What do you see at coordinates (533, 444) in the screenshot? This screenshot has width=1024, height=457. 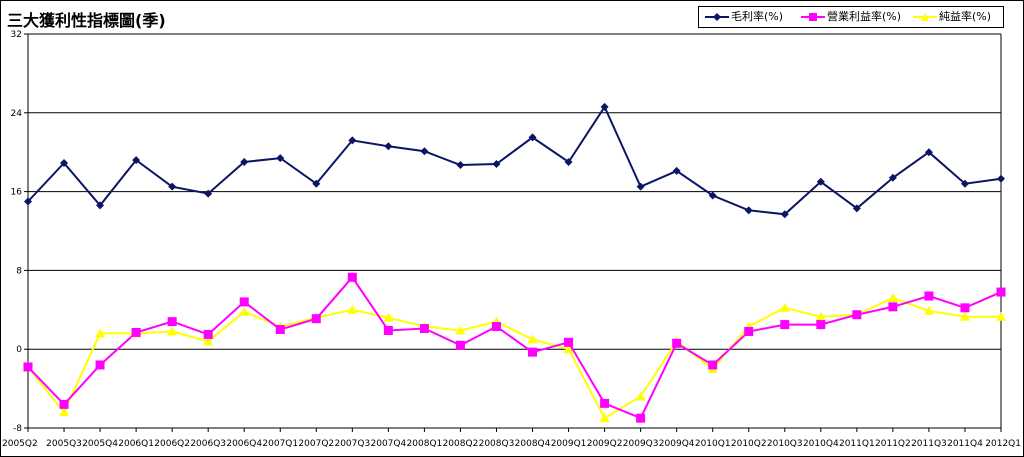 I see `xtick-label-14: 2008Q4` at bounding box center [533, 444].